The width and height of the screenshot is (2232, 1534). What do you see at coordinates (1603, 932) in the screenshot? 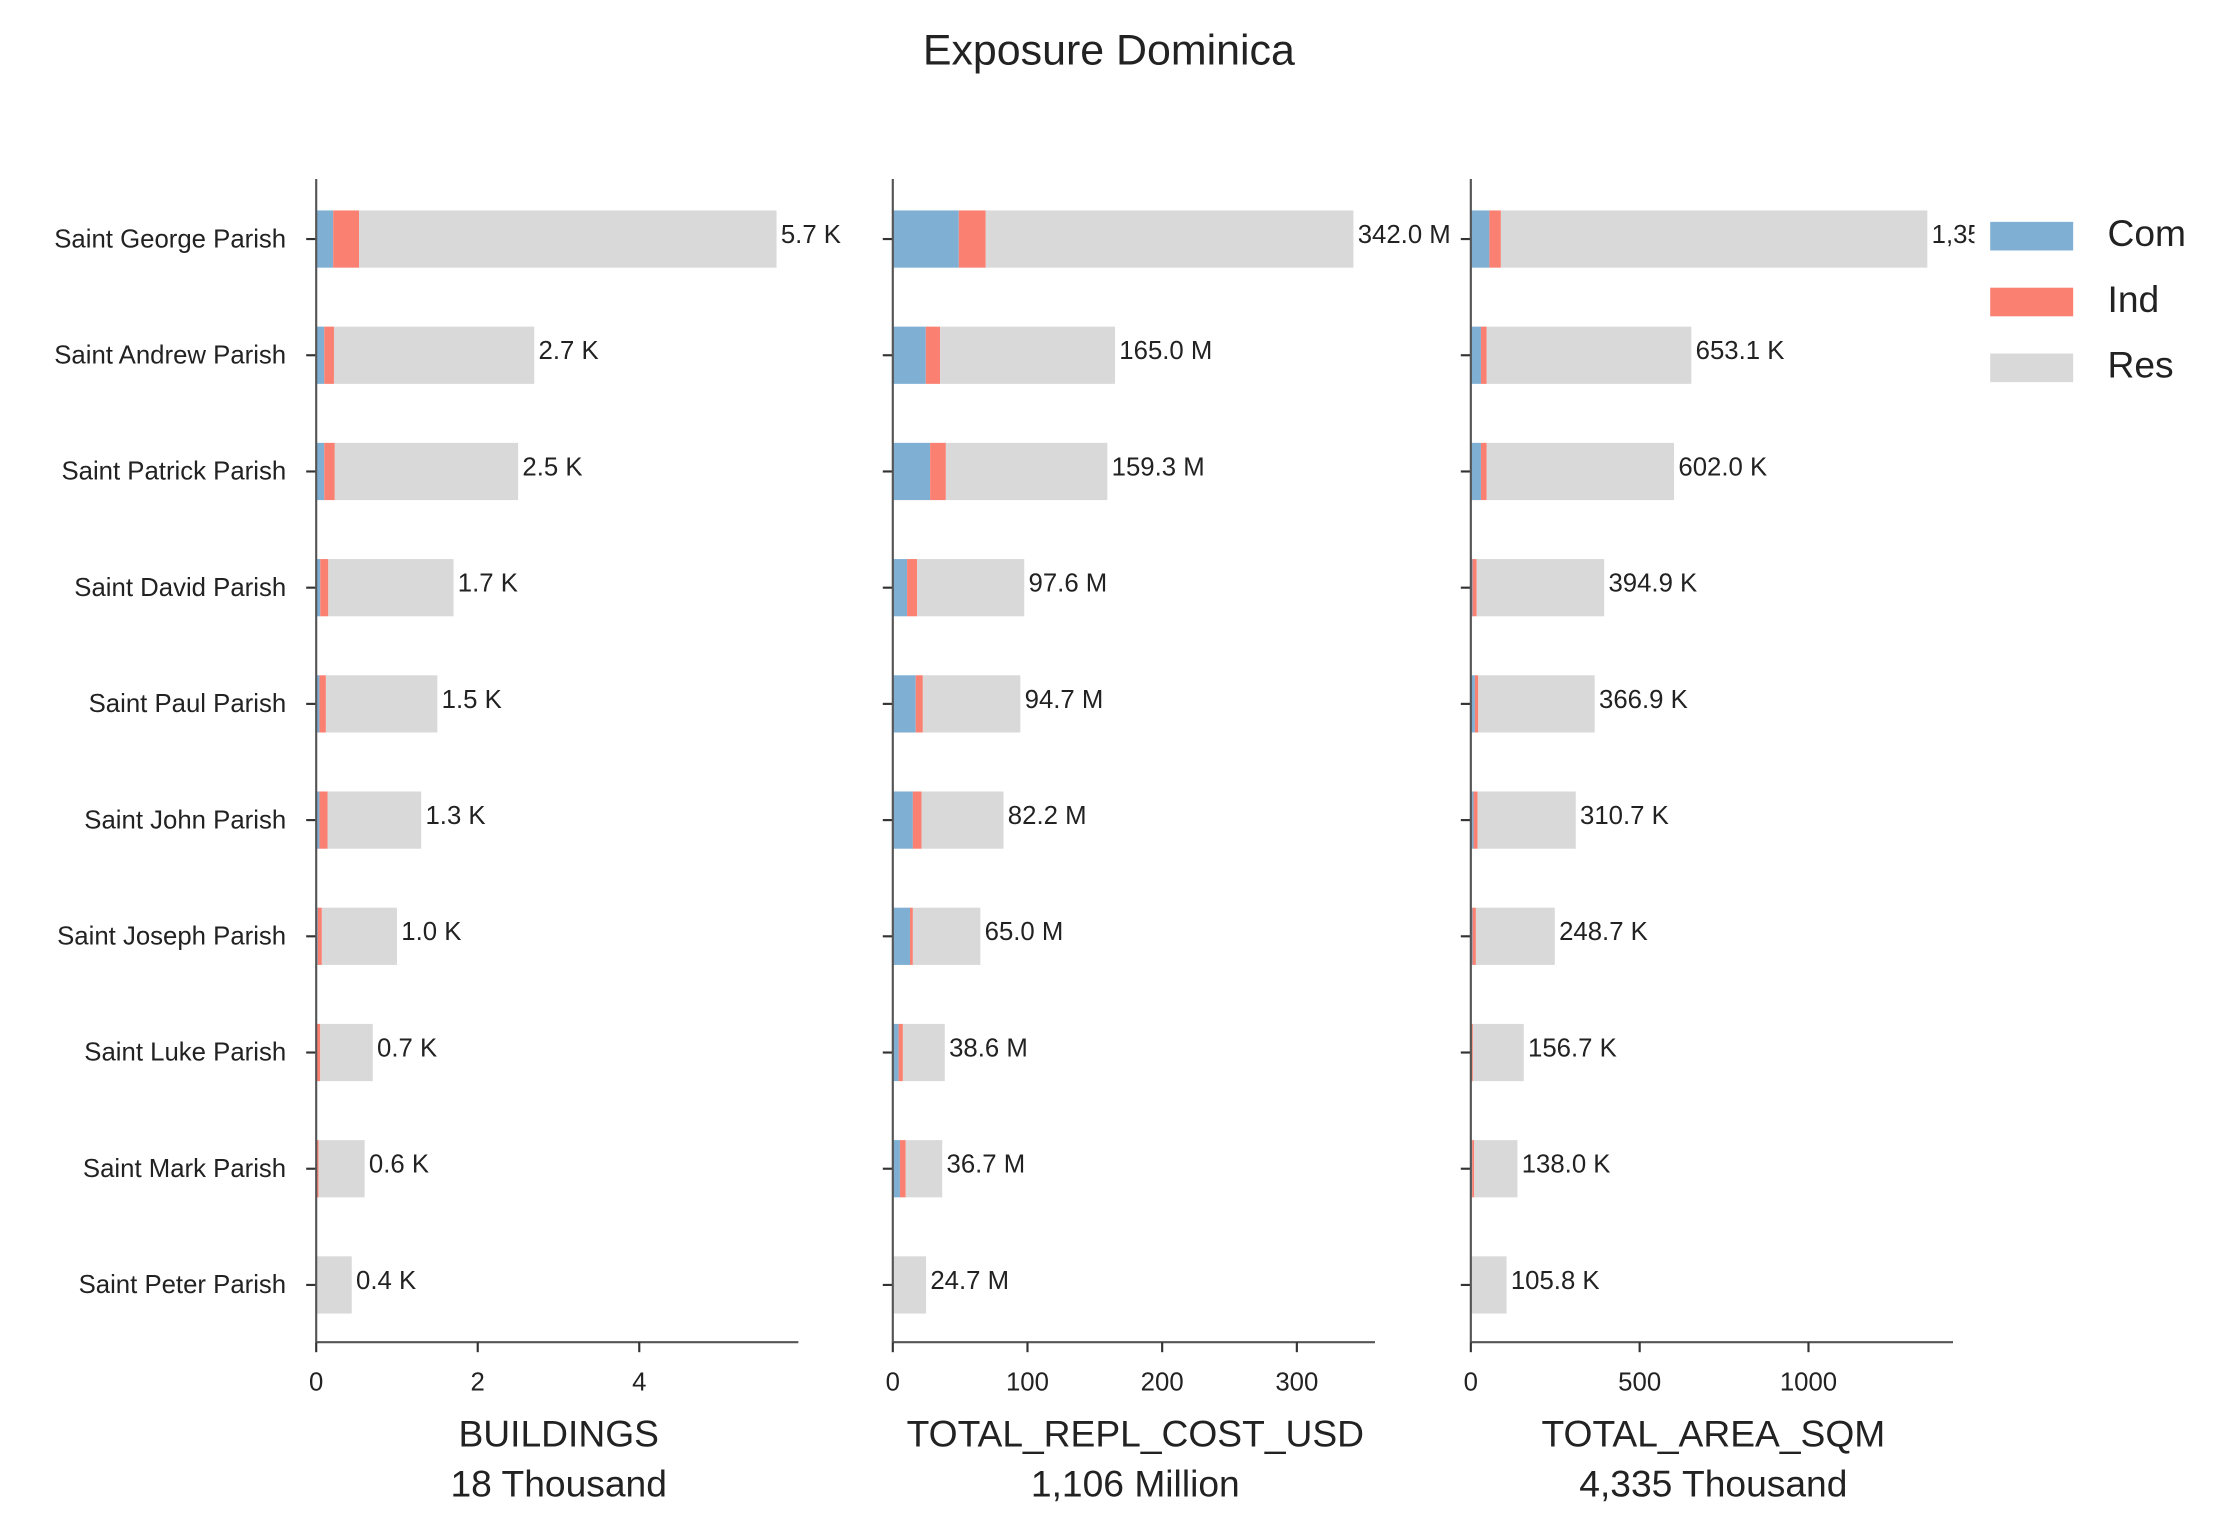
I see `total-label: 248.7 K` at bounding box center [1603, 932].